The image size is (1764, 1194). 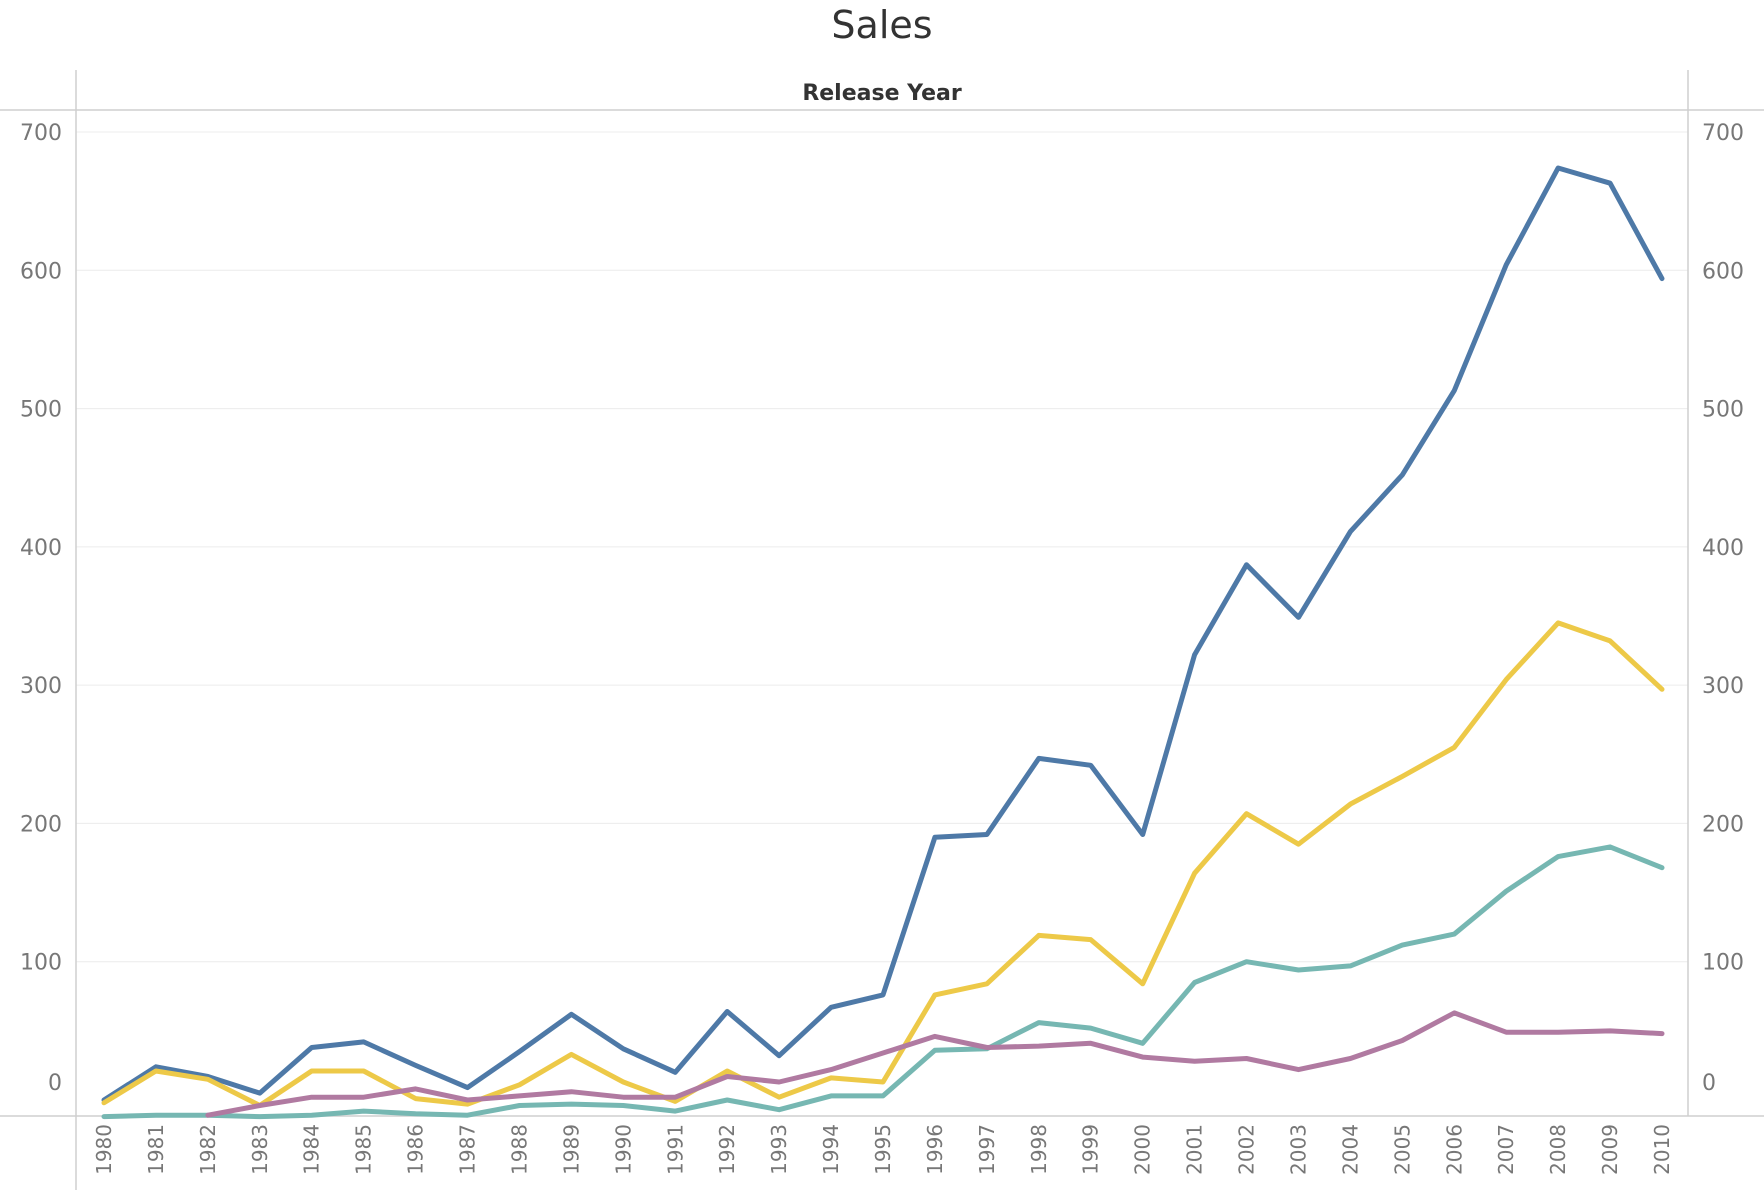 I want to click on y-tick-label-left: 100, so click(x=41, y=963).